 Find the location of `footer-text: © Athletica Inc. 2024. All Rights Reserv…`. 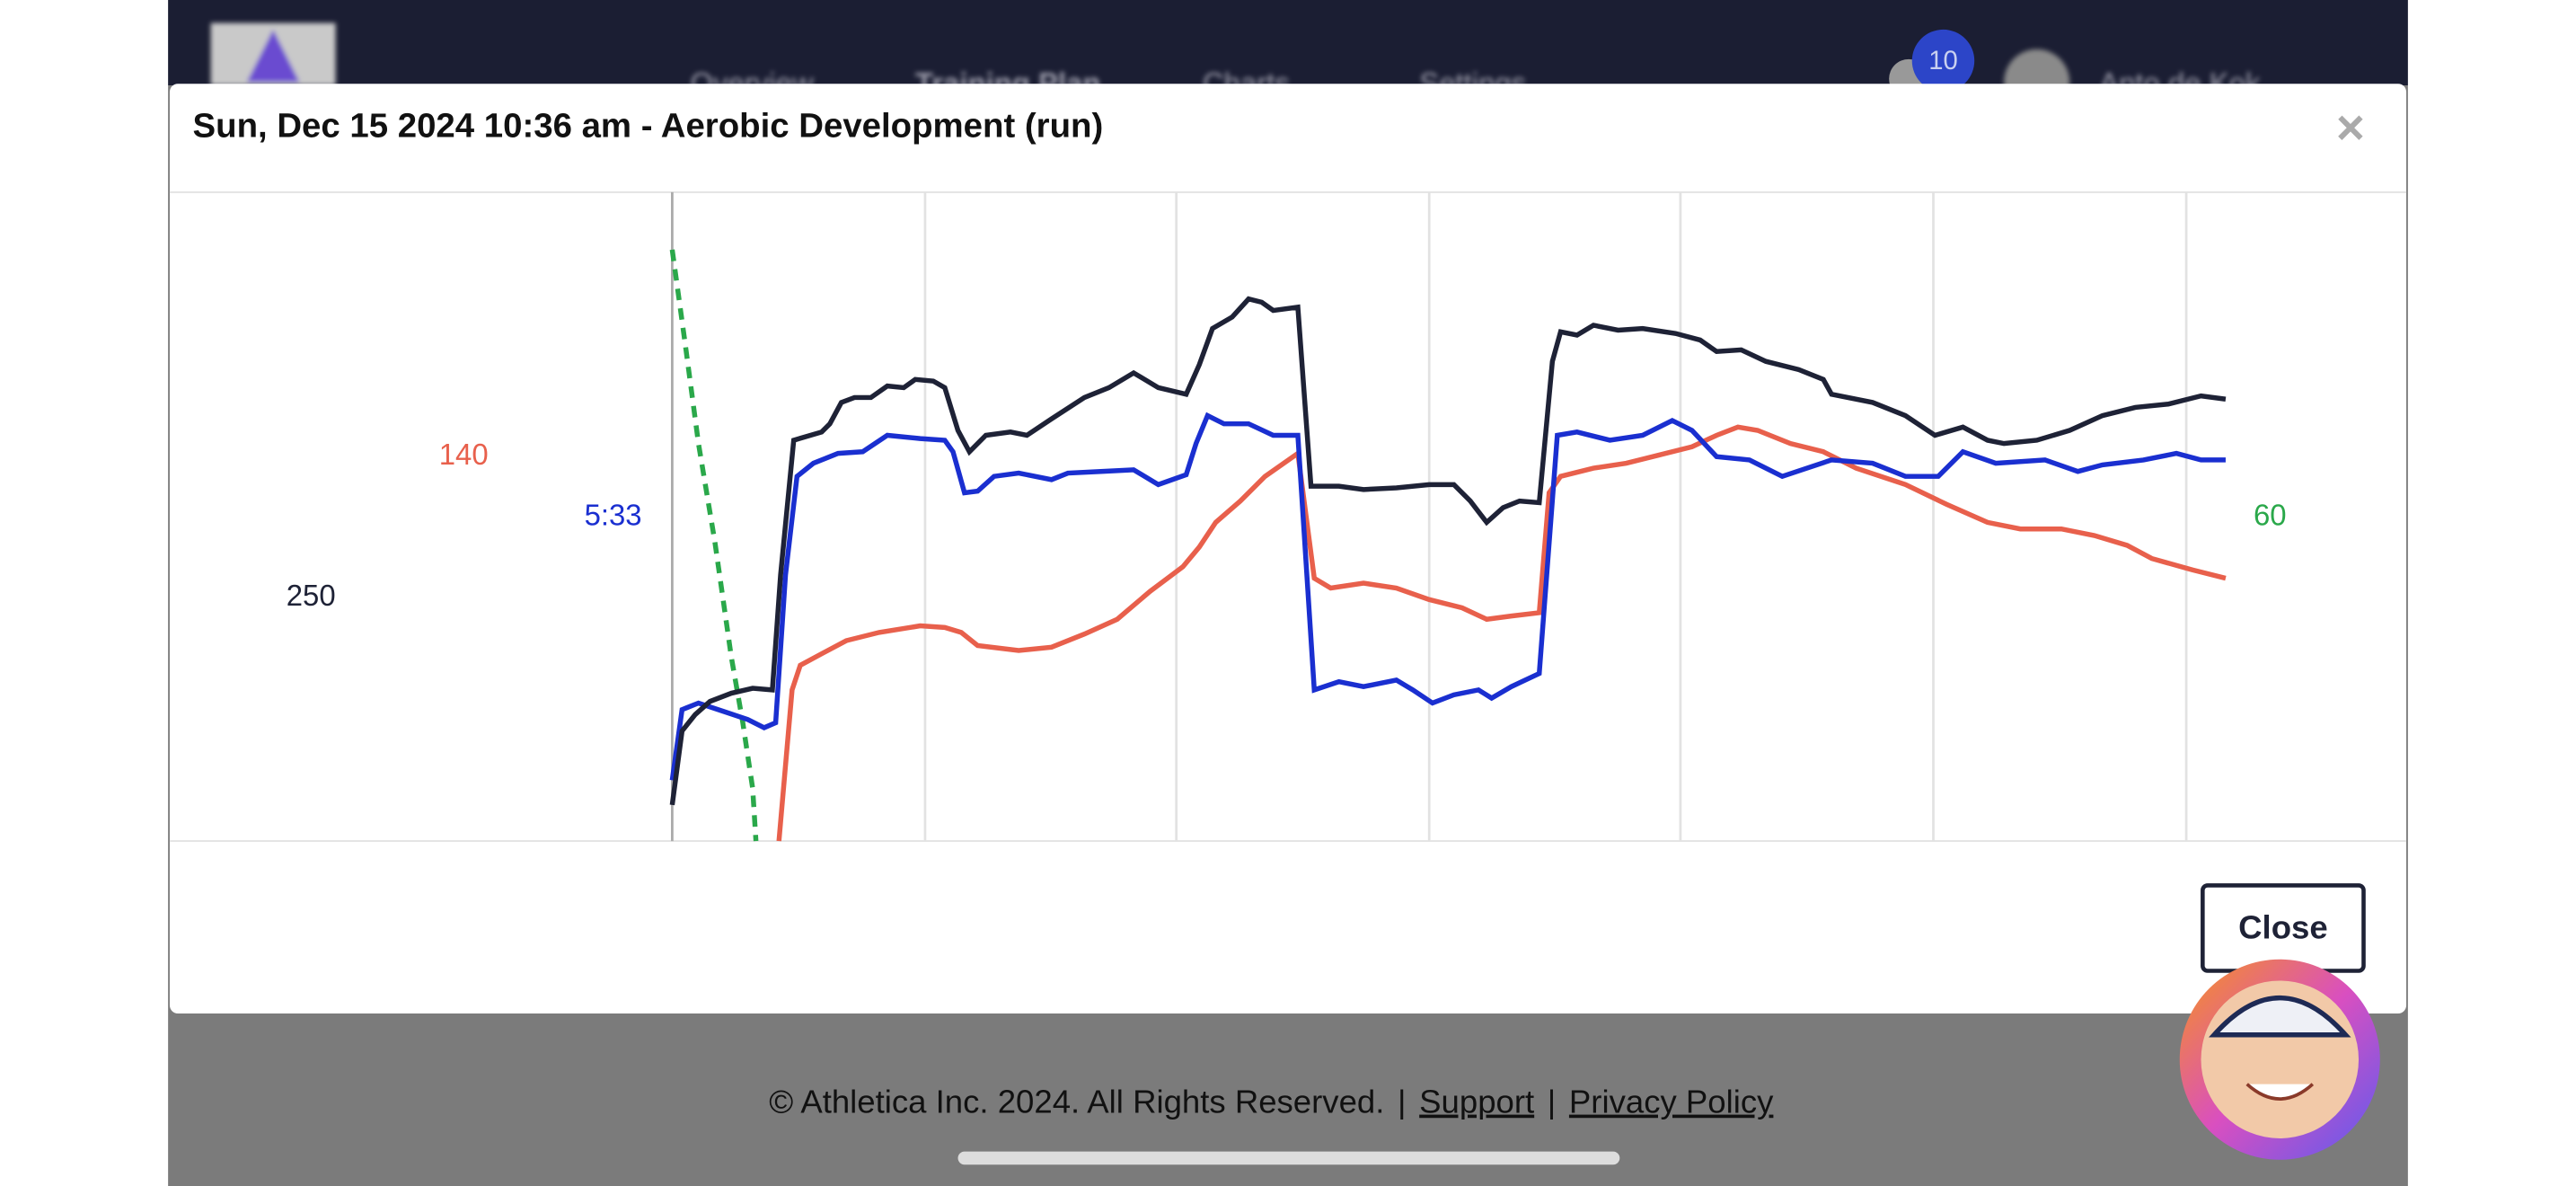

footer-text: © Athletica Inc. 2024. All Rights Reserv… is located at coordinates (1271, 1101).